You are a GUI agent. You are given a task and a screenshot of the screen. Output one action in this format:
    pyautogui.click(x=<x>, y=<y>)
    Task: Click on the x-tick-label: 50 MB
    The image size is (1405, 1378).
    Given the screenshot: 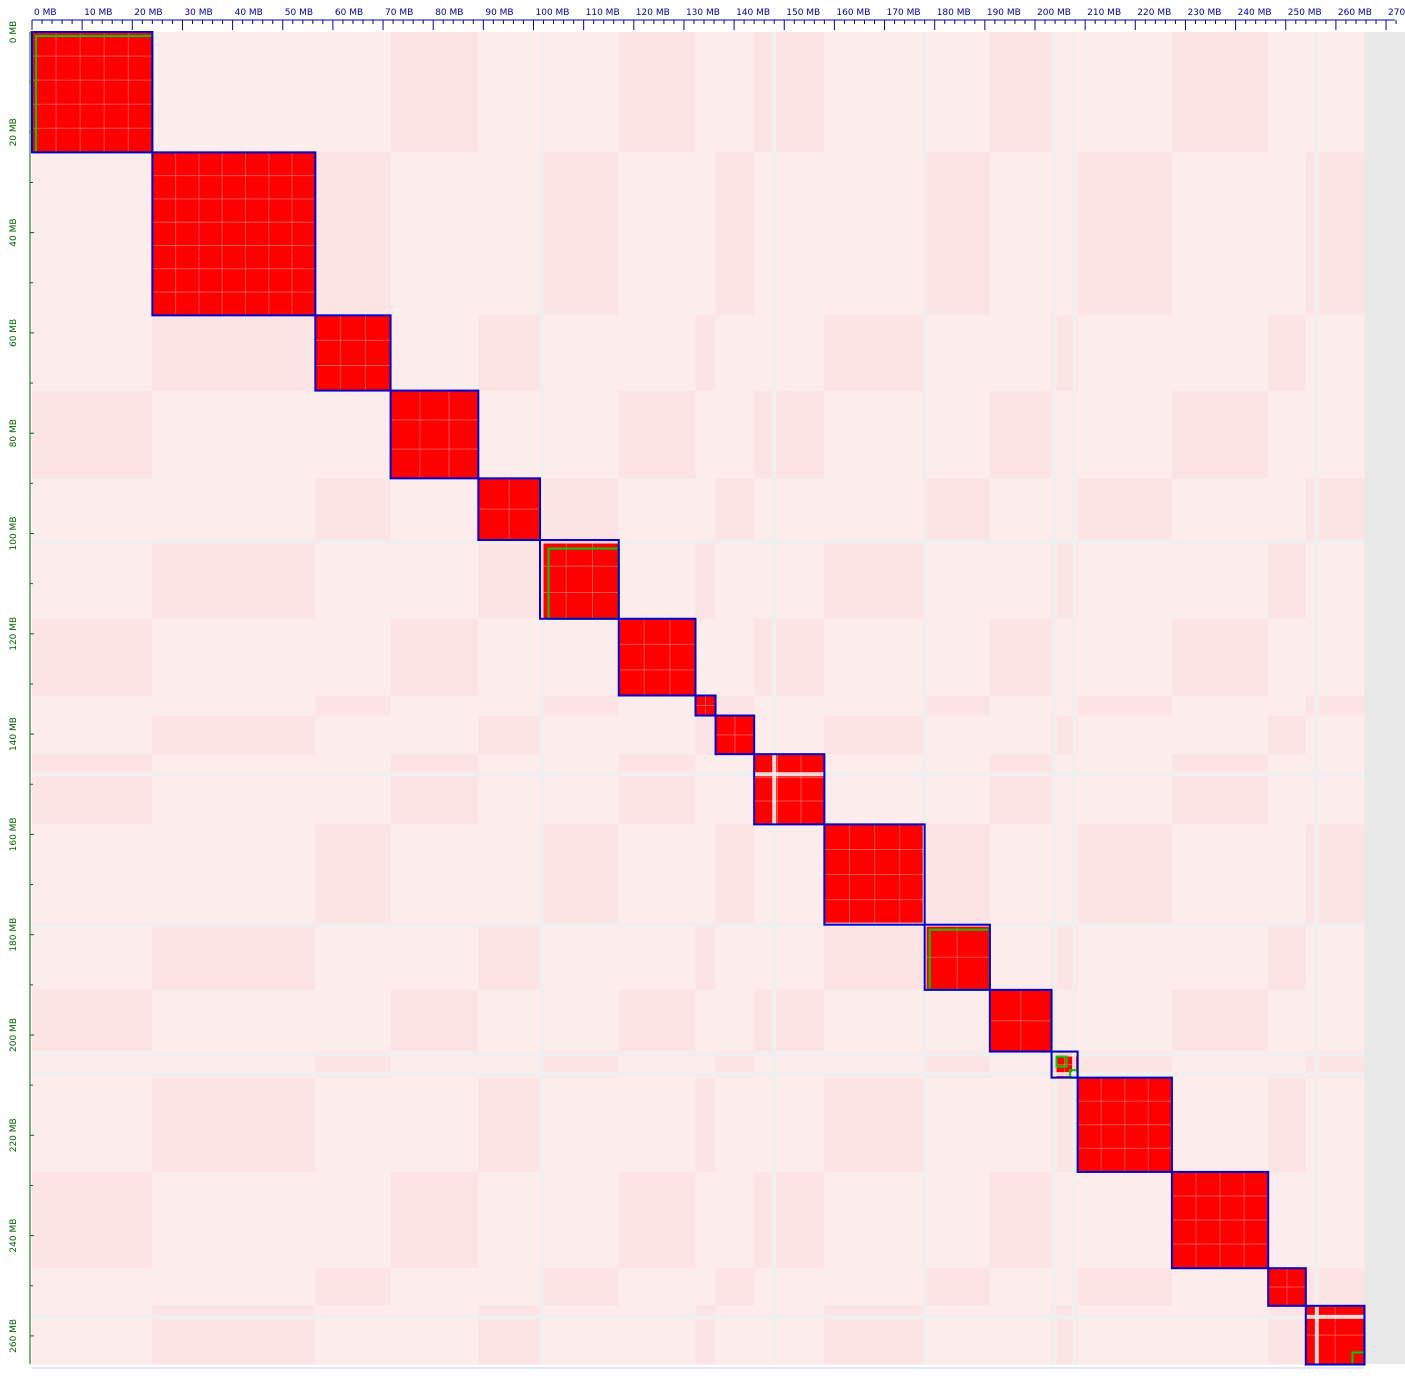 What is the action you would take?
    pyautogui.click(x=299, y=13)
    